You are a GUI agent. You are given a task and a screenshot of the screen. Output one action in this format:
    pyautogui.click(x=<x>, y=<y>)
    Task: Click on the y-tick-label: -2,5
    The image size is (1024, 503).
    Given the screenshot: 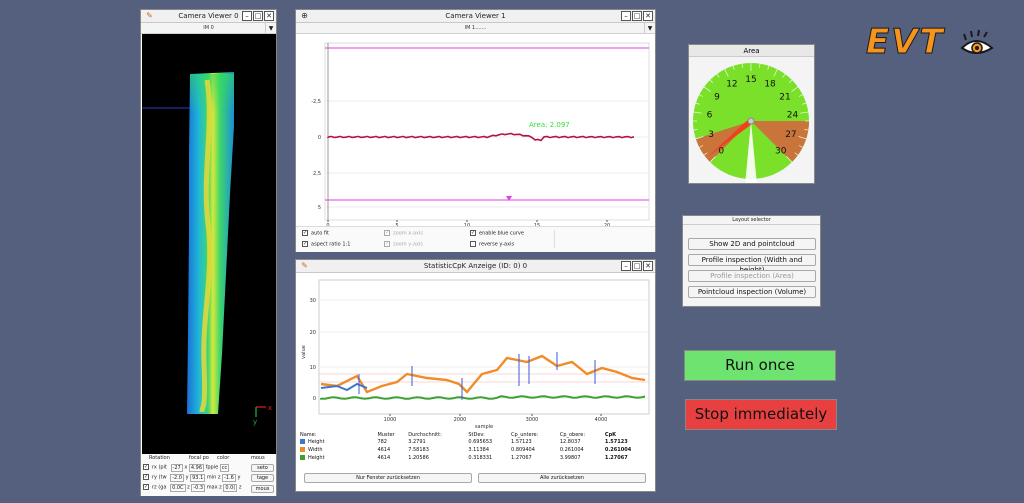 What is the action you would take?
    pyautogui.click(x=316, y=102)
    